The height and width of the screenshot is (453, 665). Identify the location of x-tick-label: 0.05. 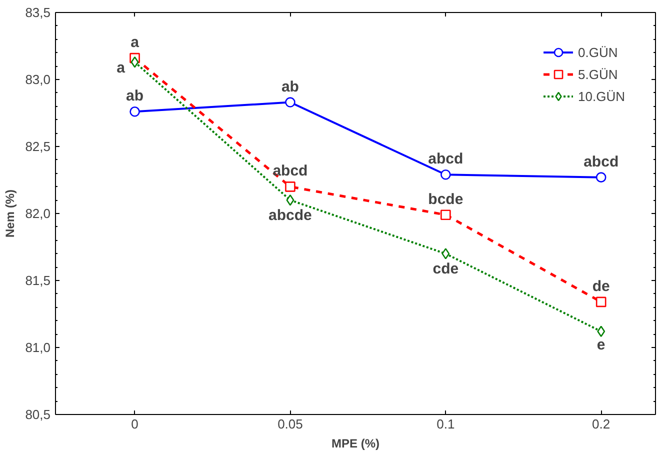
(290, 424).